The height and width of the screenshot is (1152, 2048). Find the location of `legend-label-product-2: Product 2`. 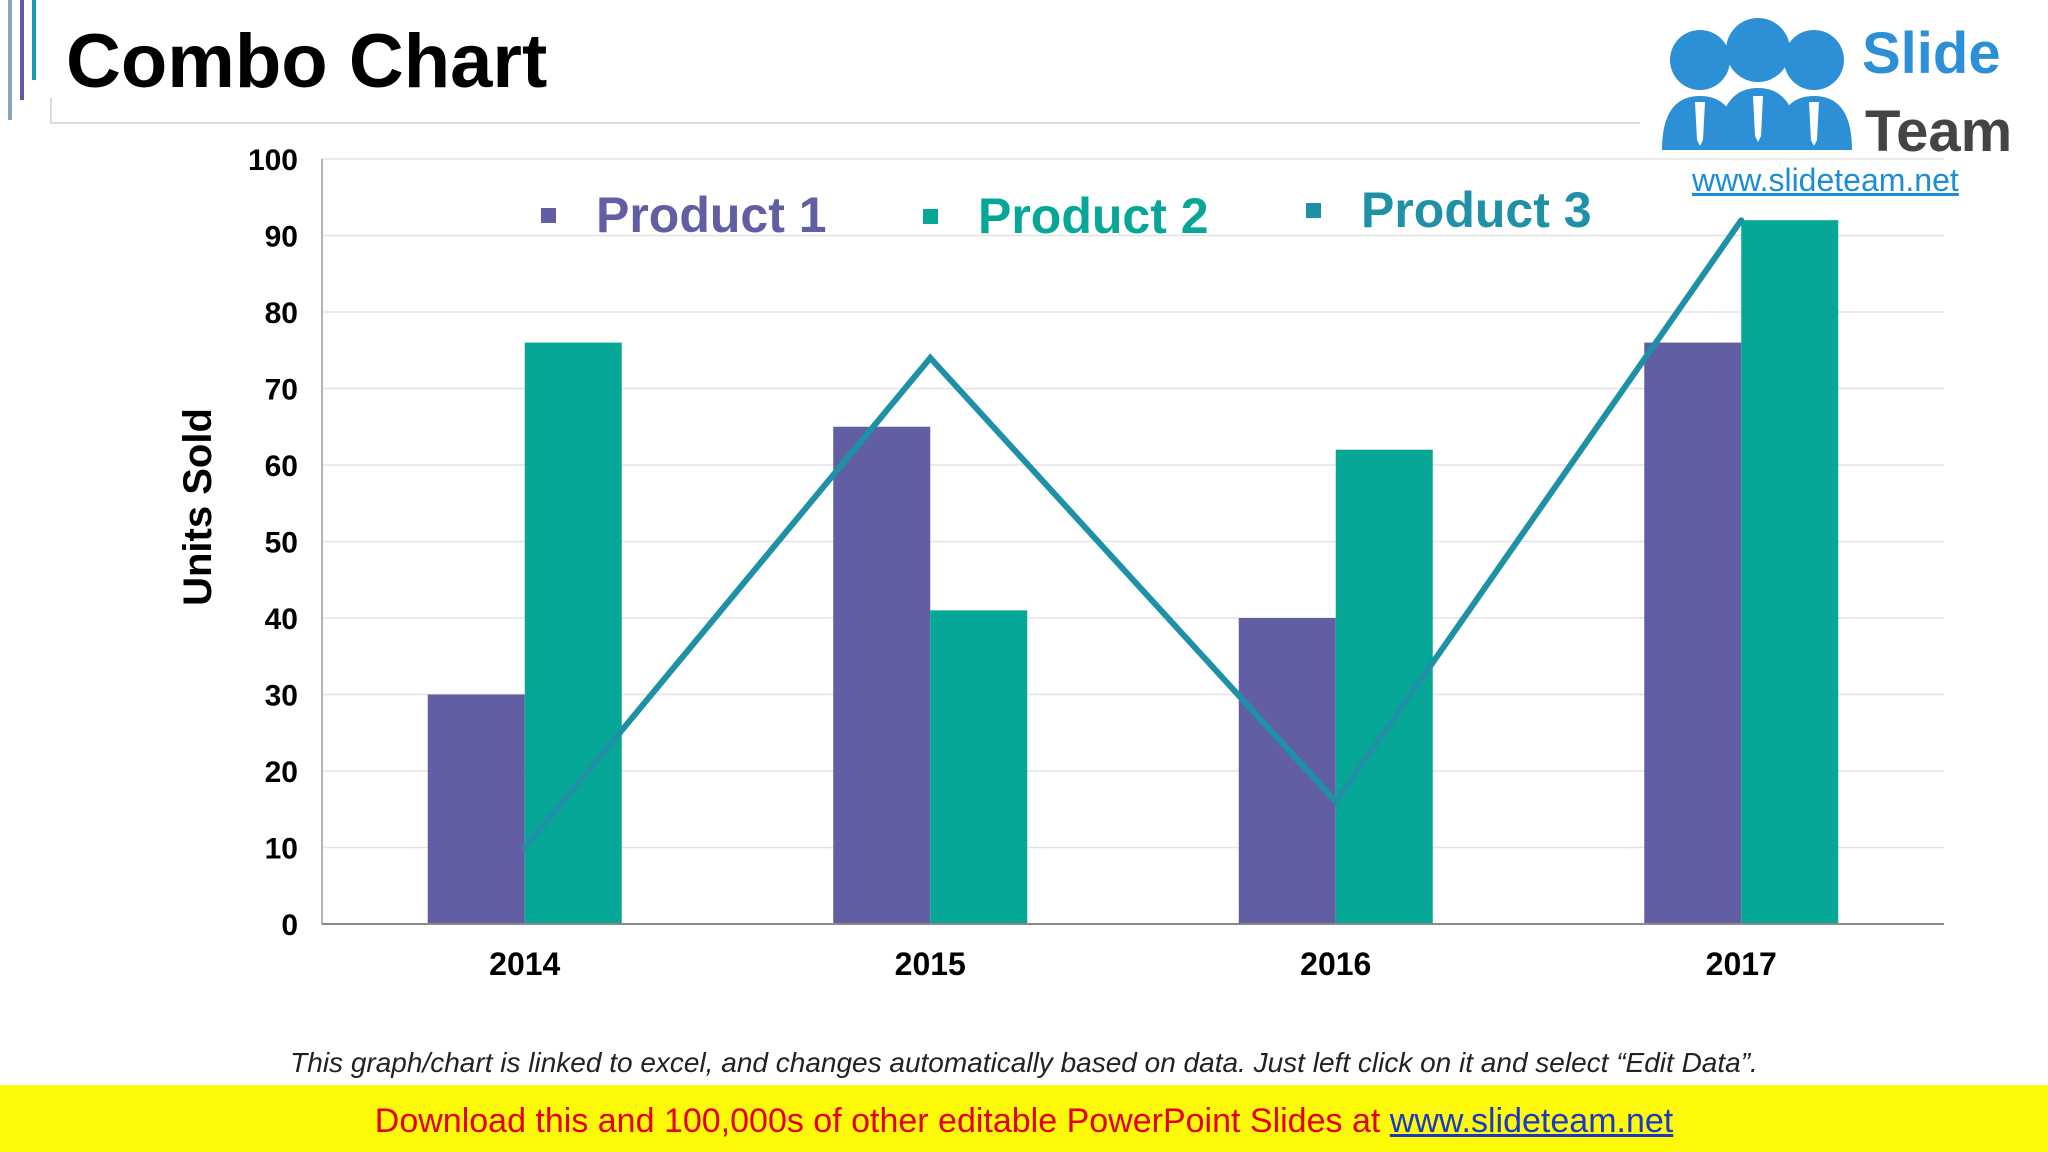

legend-label-product-2: Product 2 is located at coordinates (1093, 216).